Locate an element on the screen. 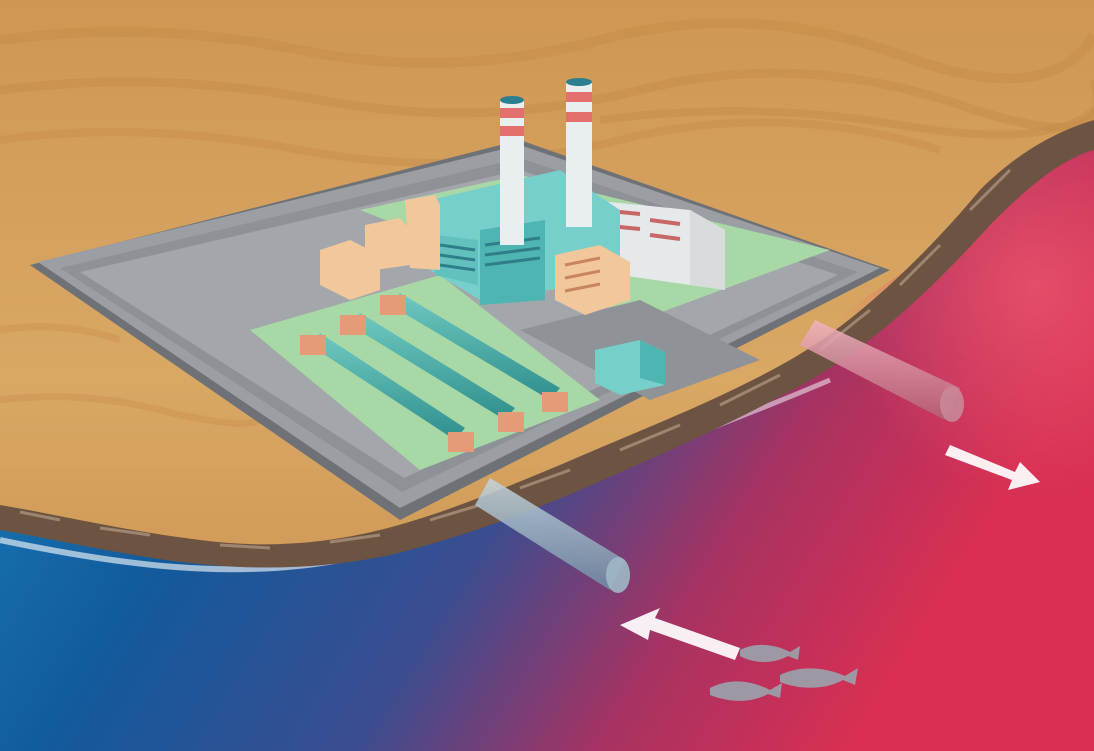 This screenshot has width=1094, height=751. arrow-right-icon is located at coordinates (992, 467).